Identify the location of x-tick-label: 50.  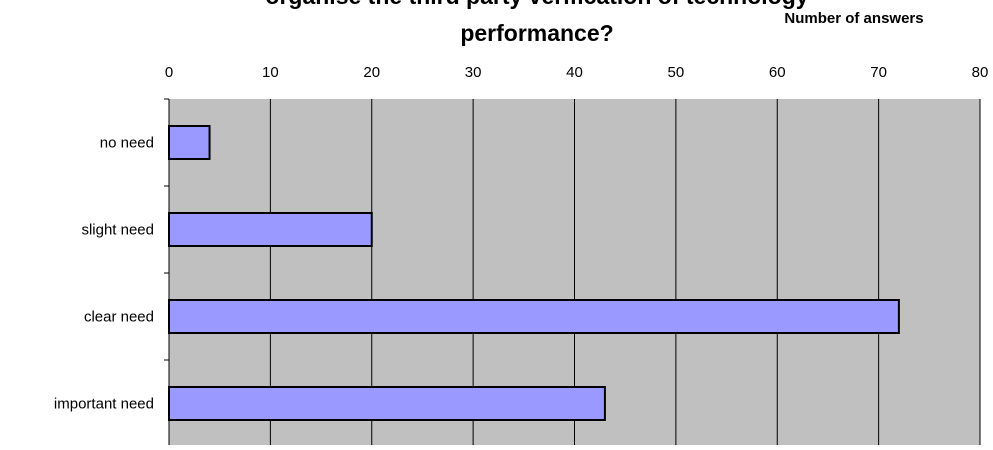
(676, 72).